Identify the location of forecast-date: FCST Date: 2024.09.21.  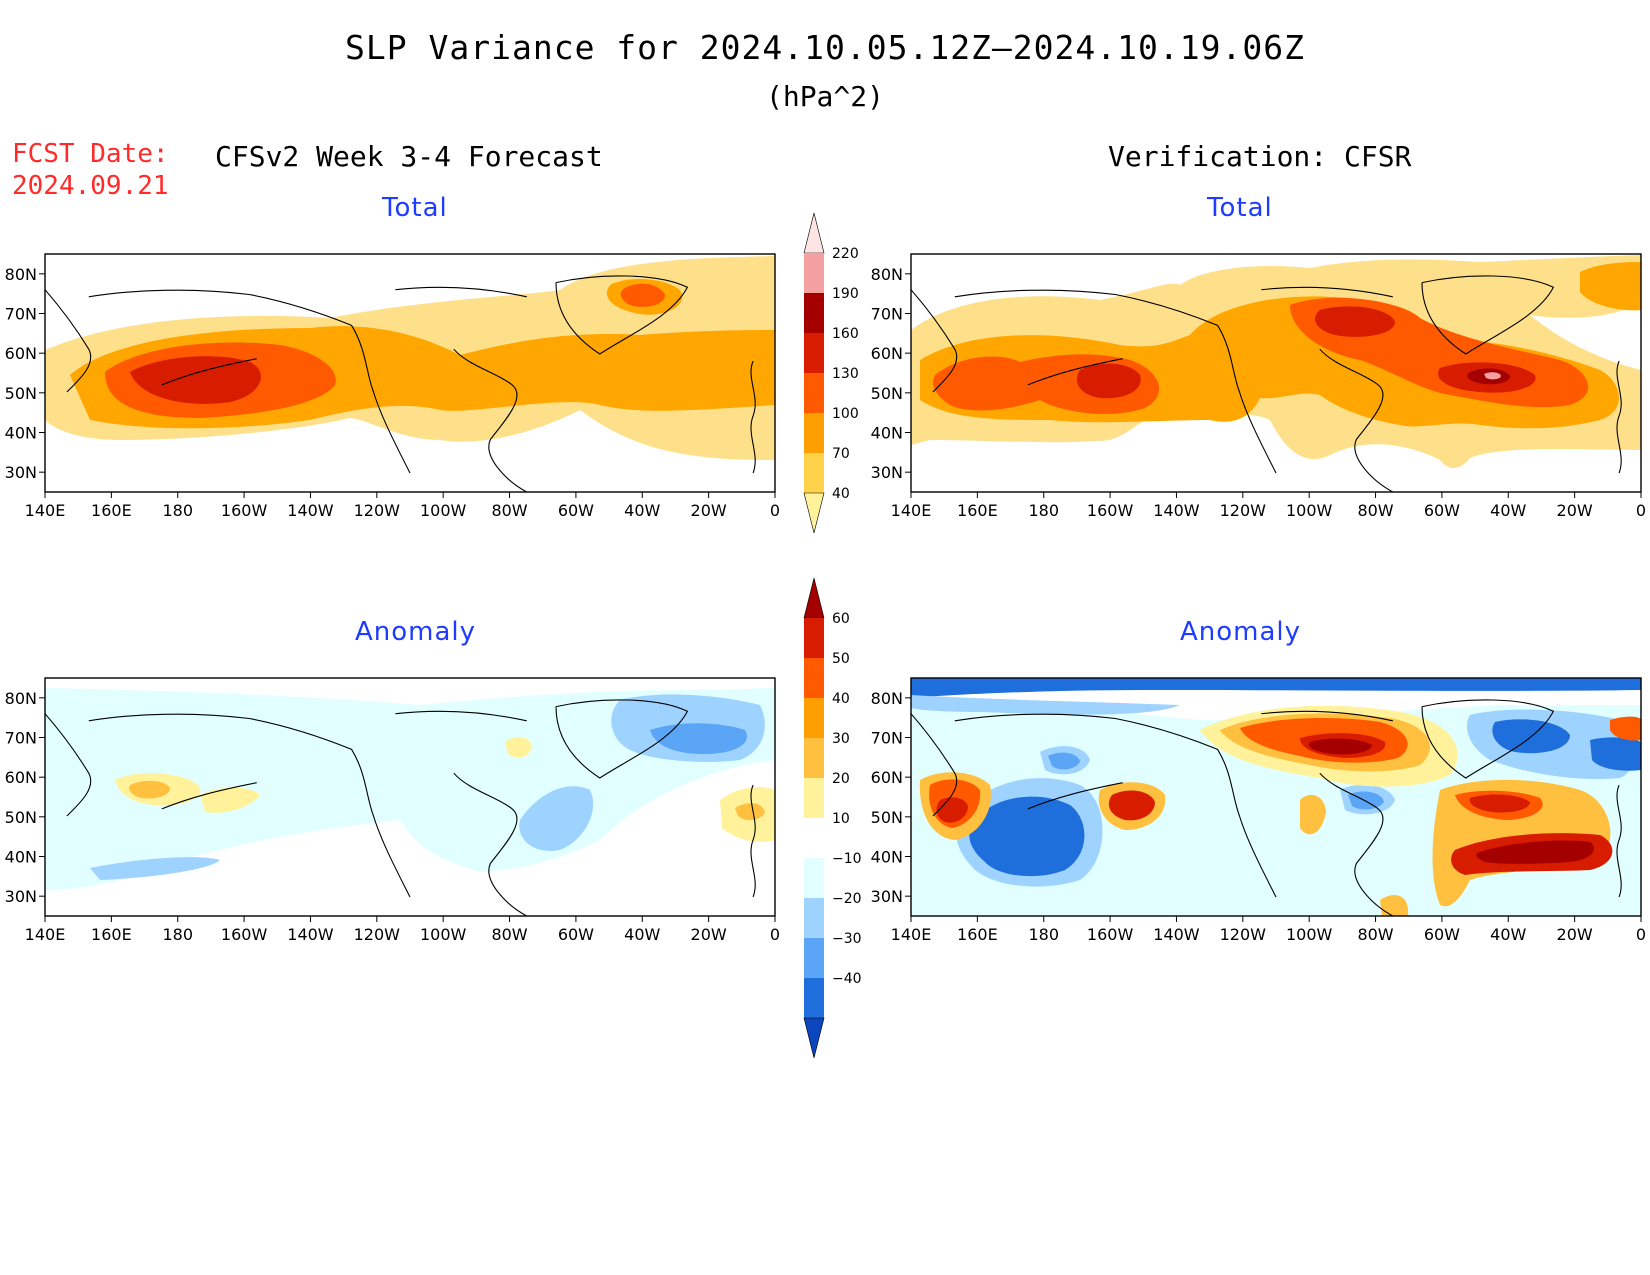
(90, 170).